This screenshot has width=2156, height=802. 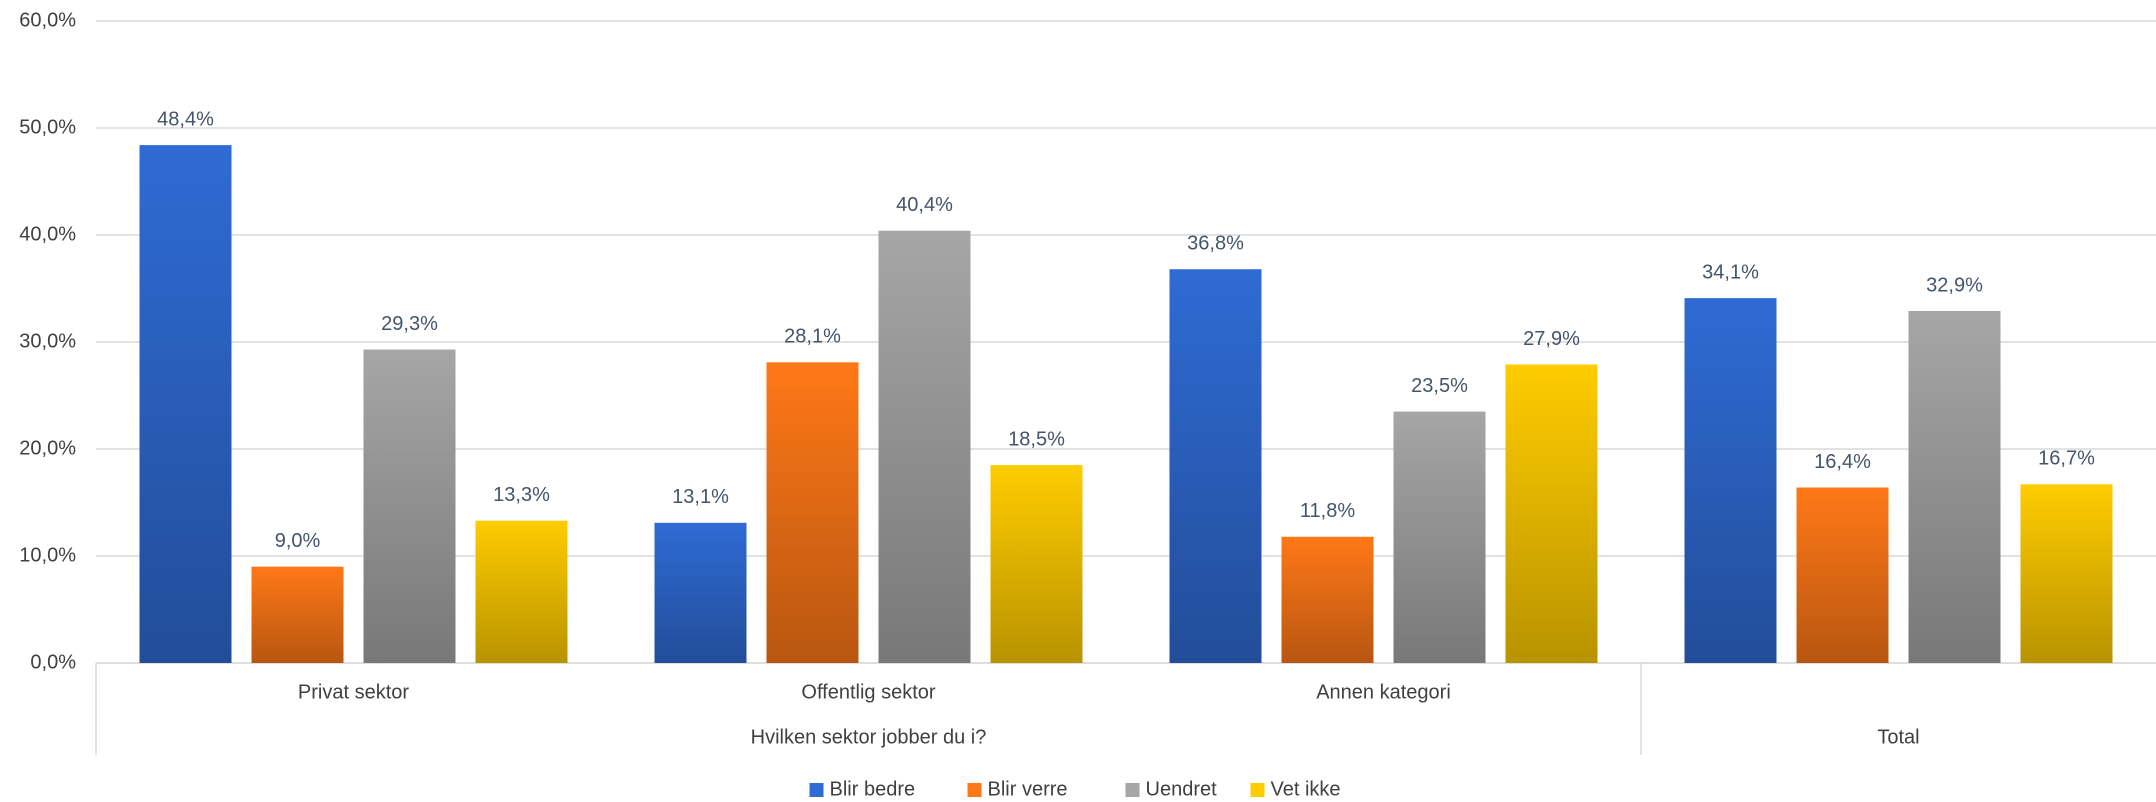 I want to click on legend-label: Blir verre, so click(x=1028, y=789).